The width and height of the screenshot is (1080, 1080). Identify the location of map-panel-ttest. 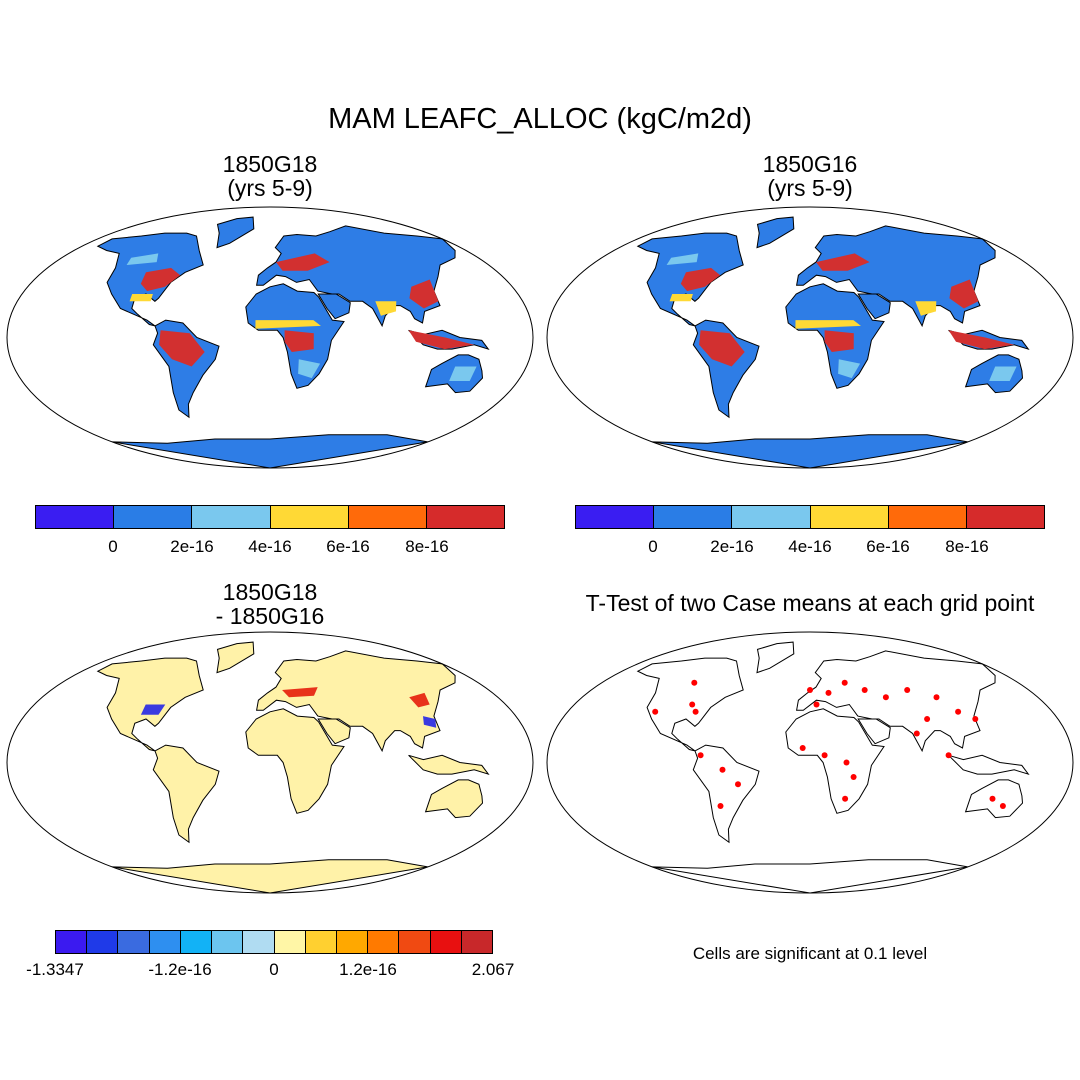
(810, 762).